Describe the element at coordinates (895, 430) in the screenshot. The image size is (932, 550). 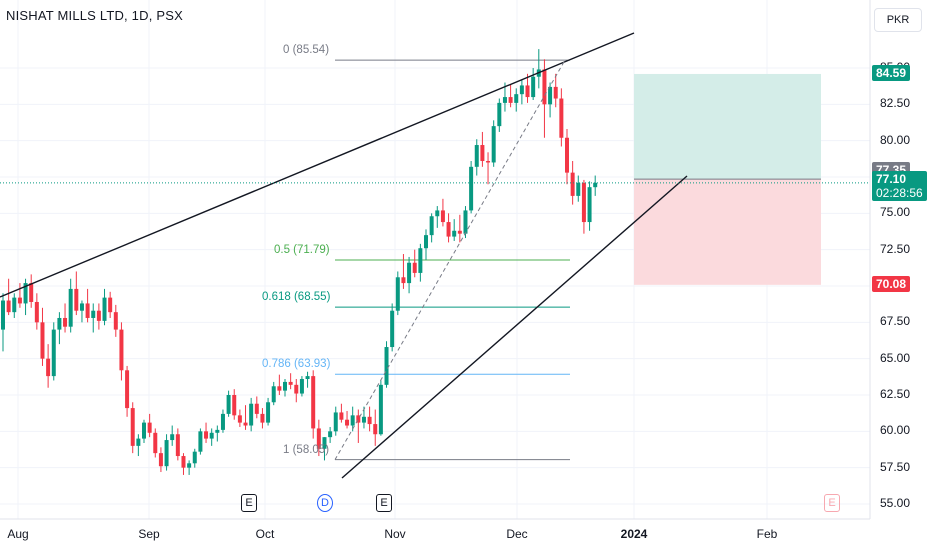
I see `y-tick-label: 60.00` at that location.